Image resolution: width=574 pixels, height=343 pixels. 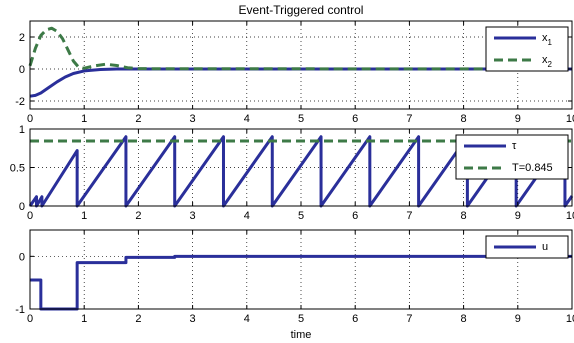 I want to click on legend: u, so click(x=527, y=247).